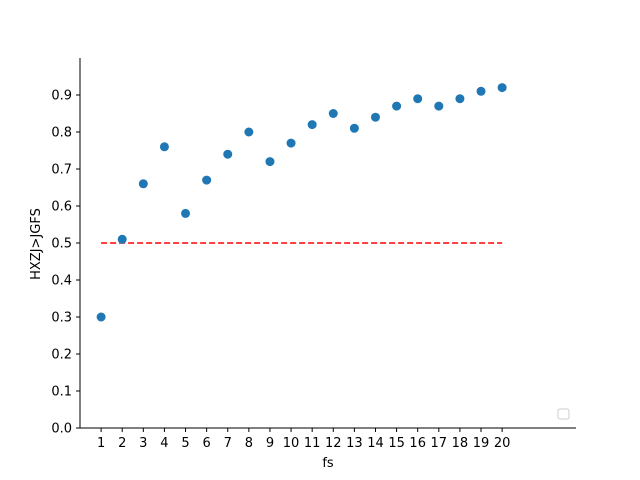 This screenshot has height=480, width=640. What do you see at coordinates (101, 443) in the screenshot?
I see `x-tick-label: 1` at bounding box center [101, 443].